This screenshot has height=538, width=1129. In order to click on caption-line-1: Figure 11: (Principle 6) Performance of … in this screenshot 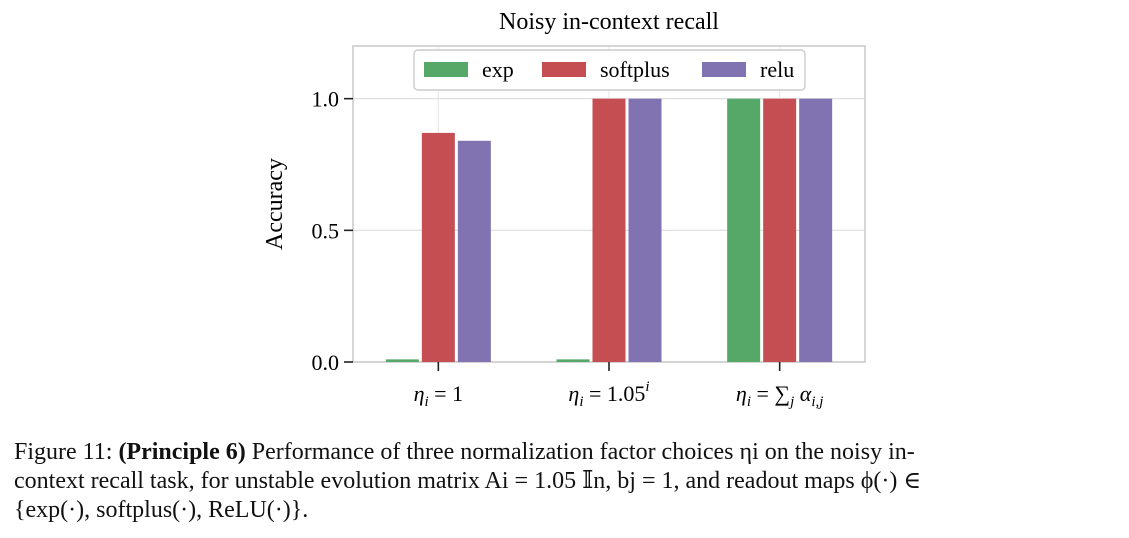, I will do `click(564, 452)`.